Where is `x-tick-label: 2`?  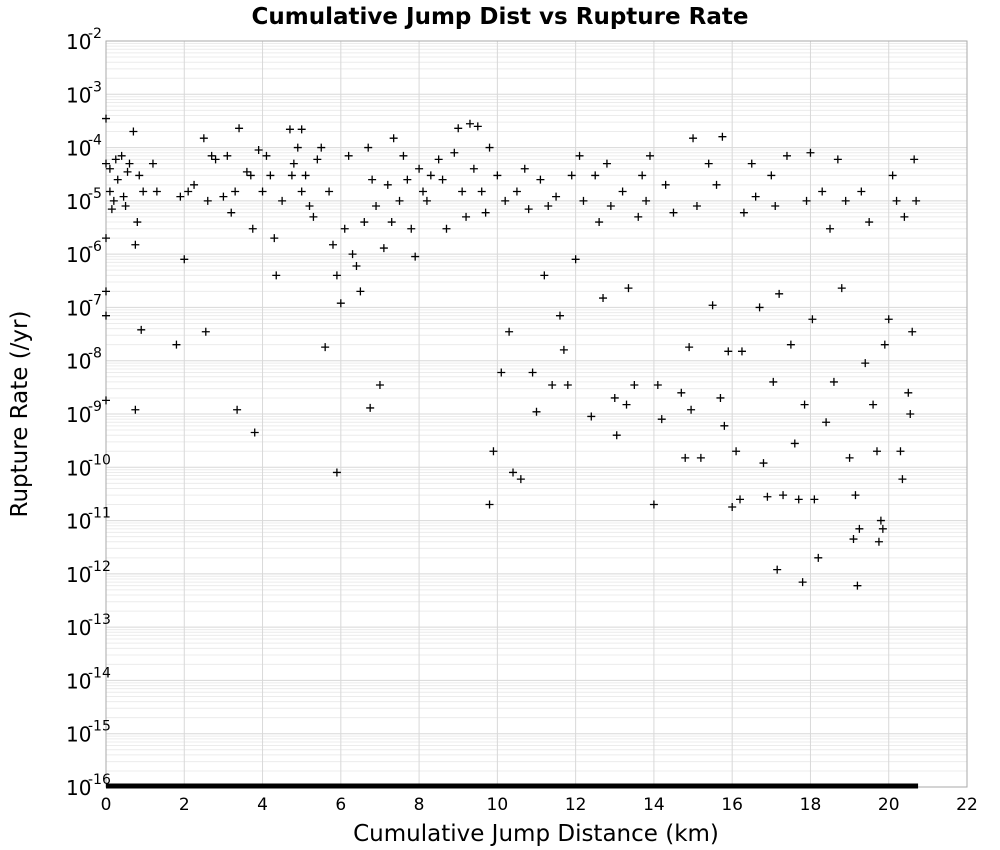 x-tick-label: 2 is located at coordinates (184, 805).